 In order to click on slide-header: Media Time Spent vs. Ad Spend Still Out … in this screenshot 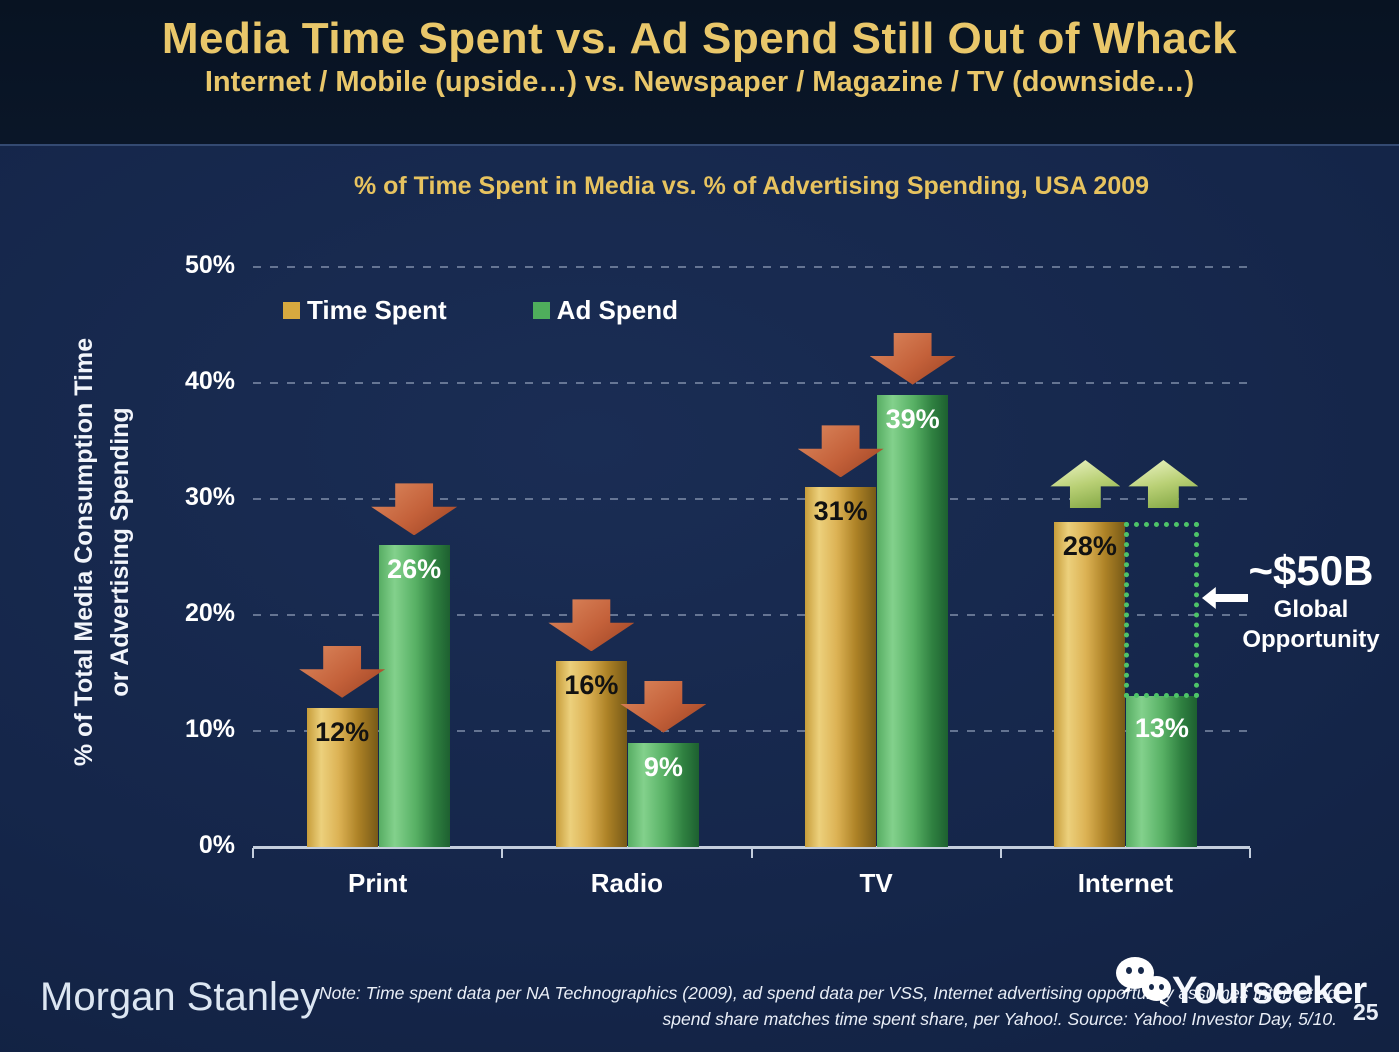, I will do `click(699, 73)`.